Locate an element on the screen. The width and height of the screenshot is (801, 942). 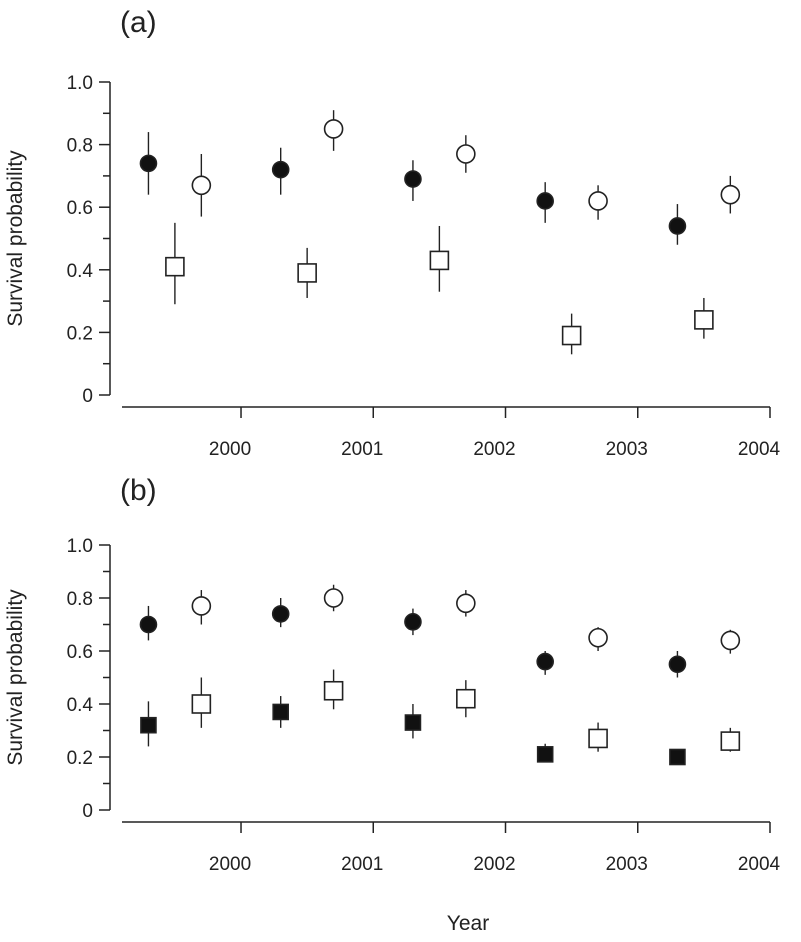
x-axis-title: Year is located at coordinates (468, 923).